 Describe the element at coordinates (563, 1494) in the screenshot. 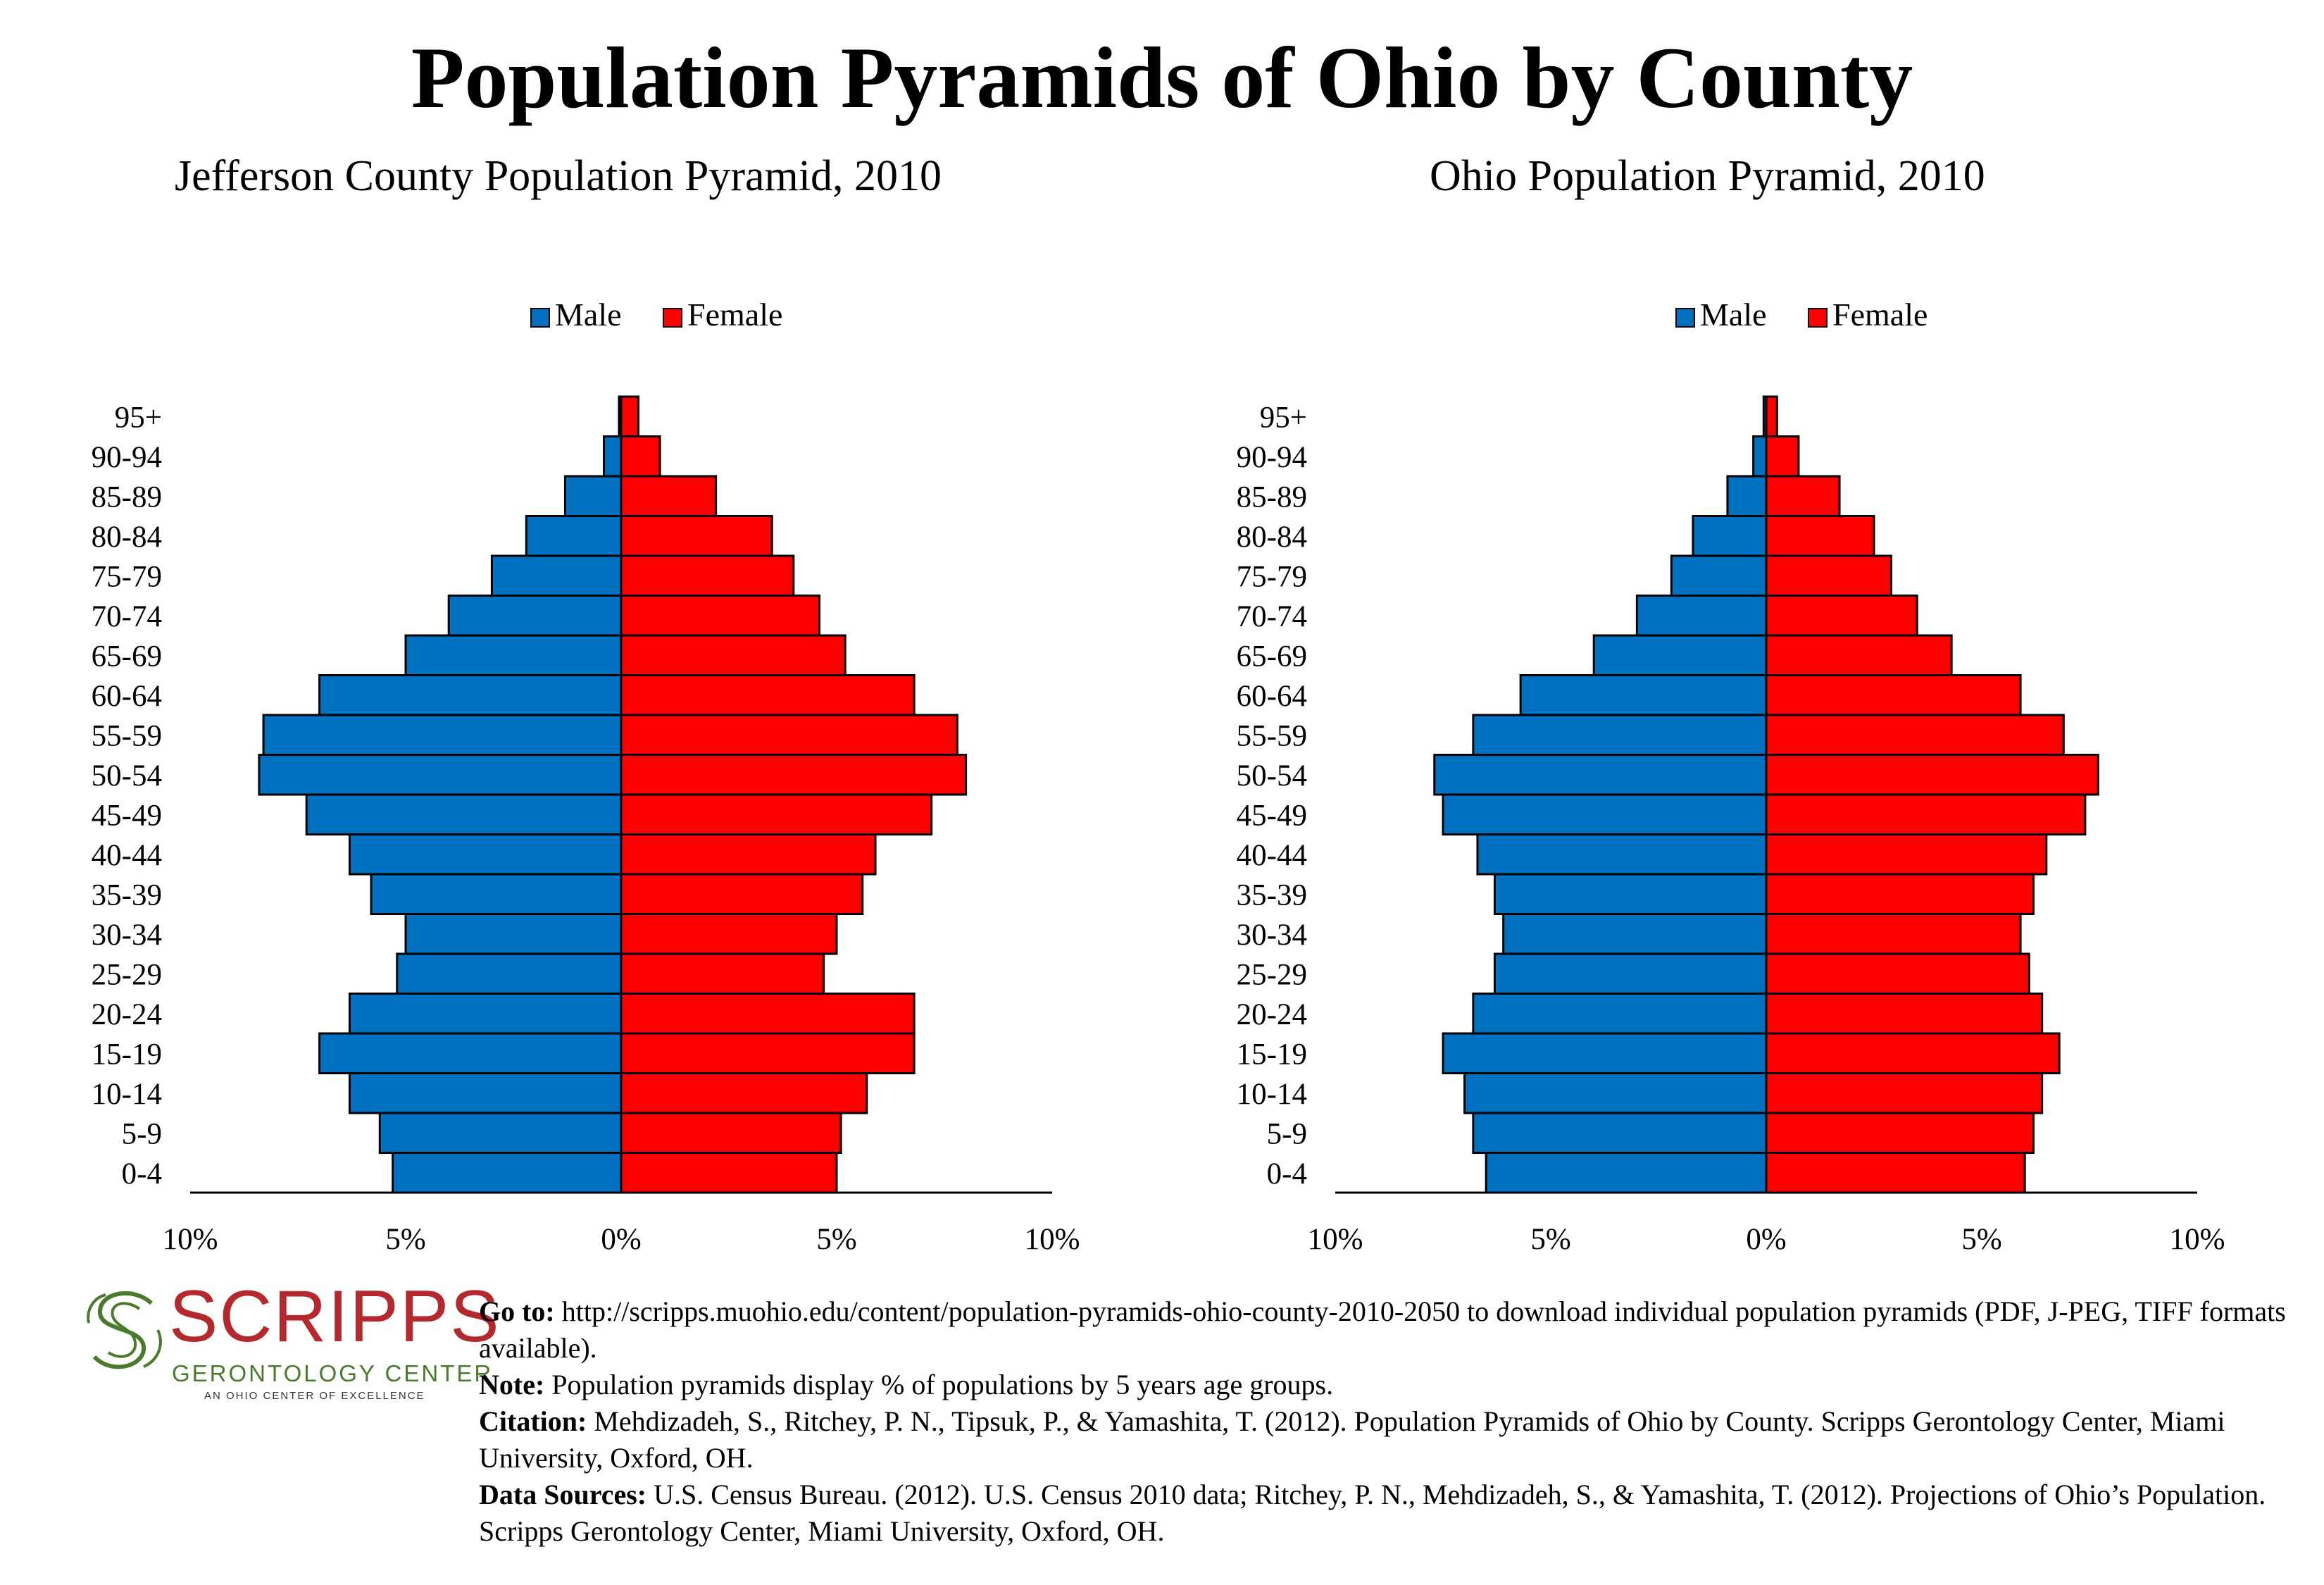

I see `sources-label: Data Sources:` at that location.